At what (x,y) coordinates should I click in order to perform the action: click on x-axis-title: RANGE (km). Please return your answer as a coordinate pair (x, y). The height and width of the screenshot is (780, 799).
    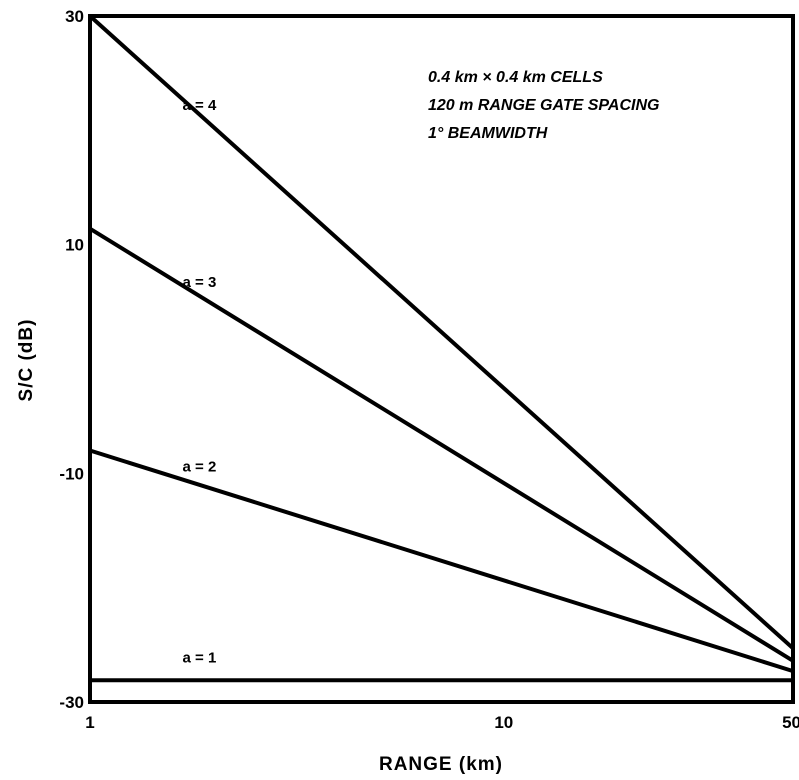
    Looking at the image, I should click on (441, 764).